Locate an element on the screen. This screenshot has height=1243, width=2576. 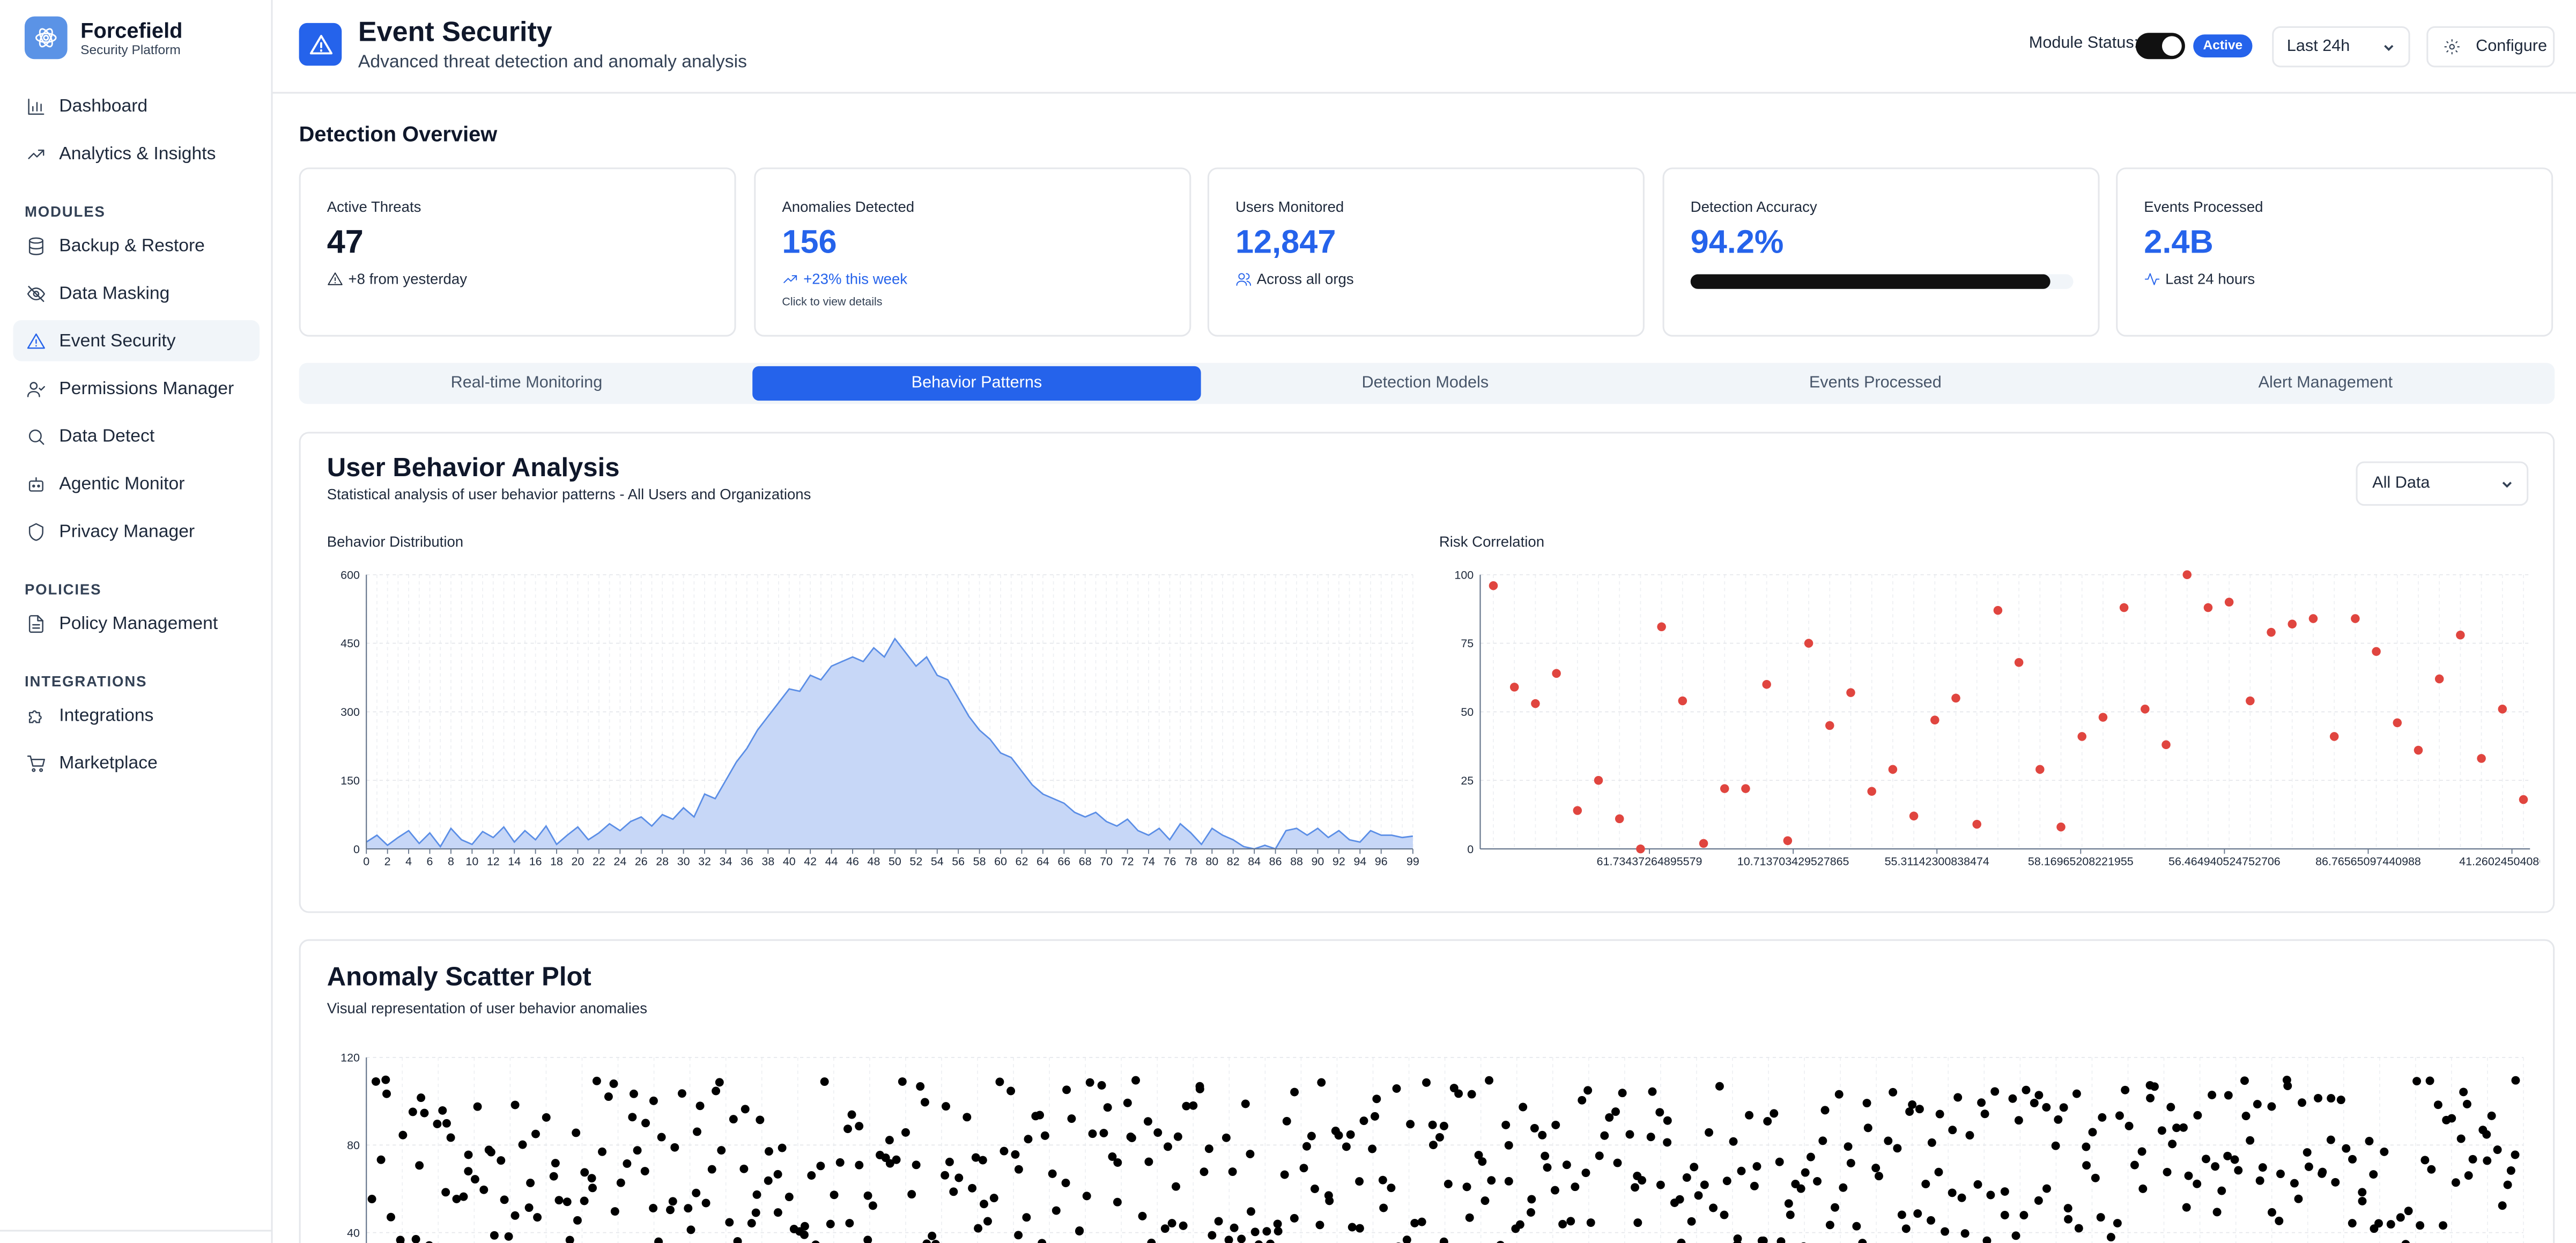
x-tick-label: 68 is located at coordinates (1085, 861).